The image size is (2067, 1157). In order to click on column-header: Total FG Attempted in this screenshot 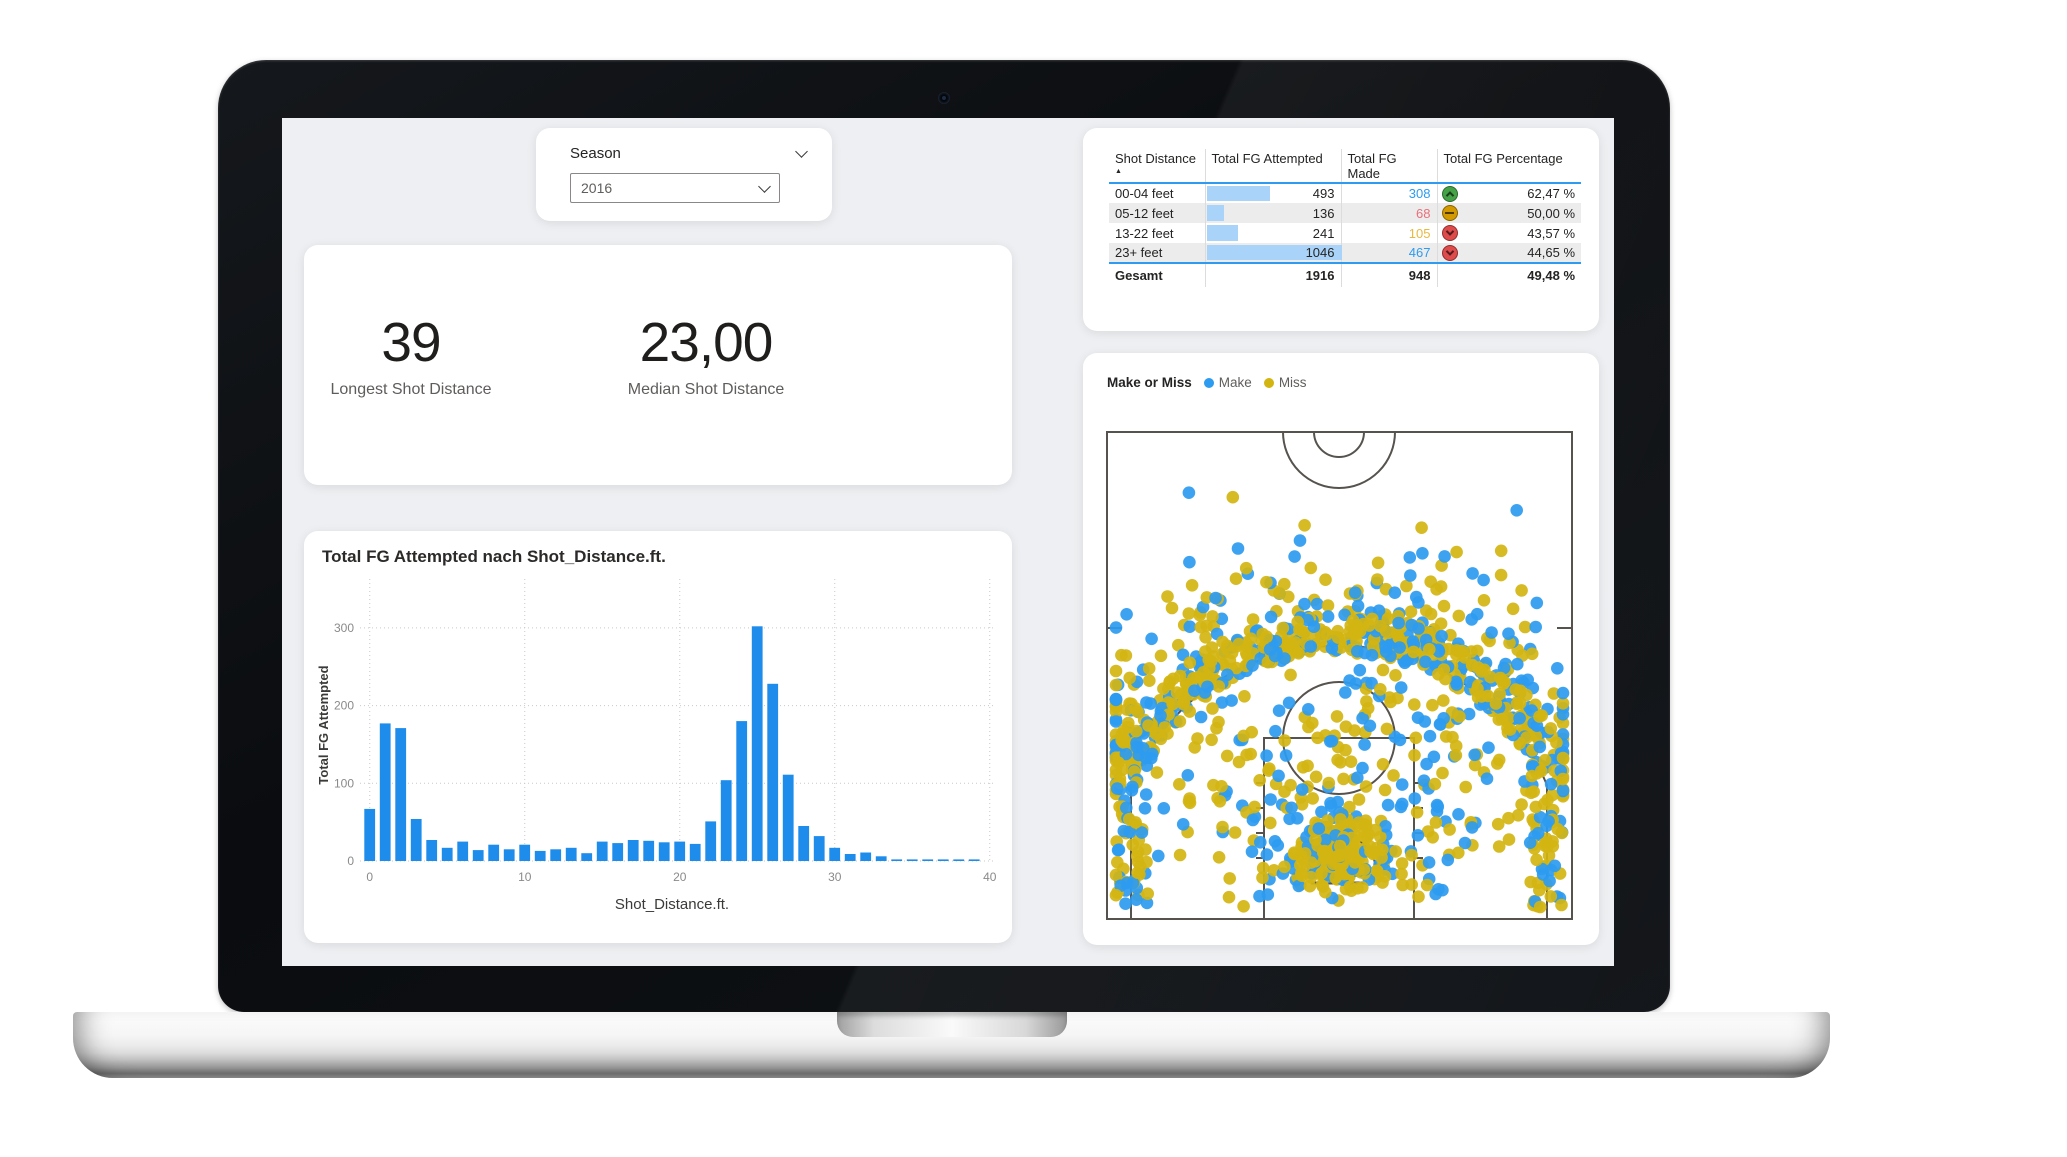, I will do `click(1272, 166)`.